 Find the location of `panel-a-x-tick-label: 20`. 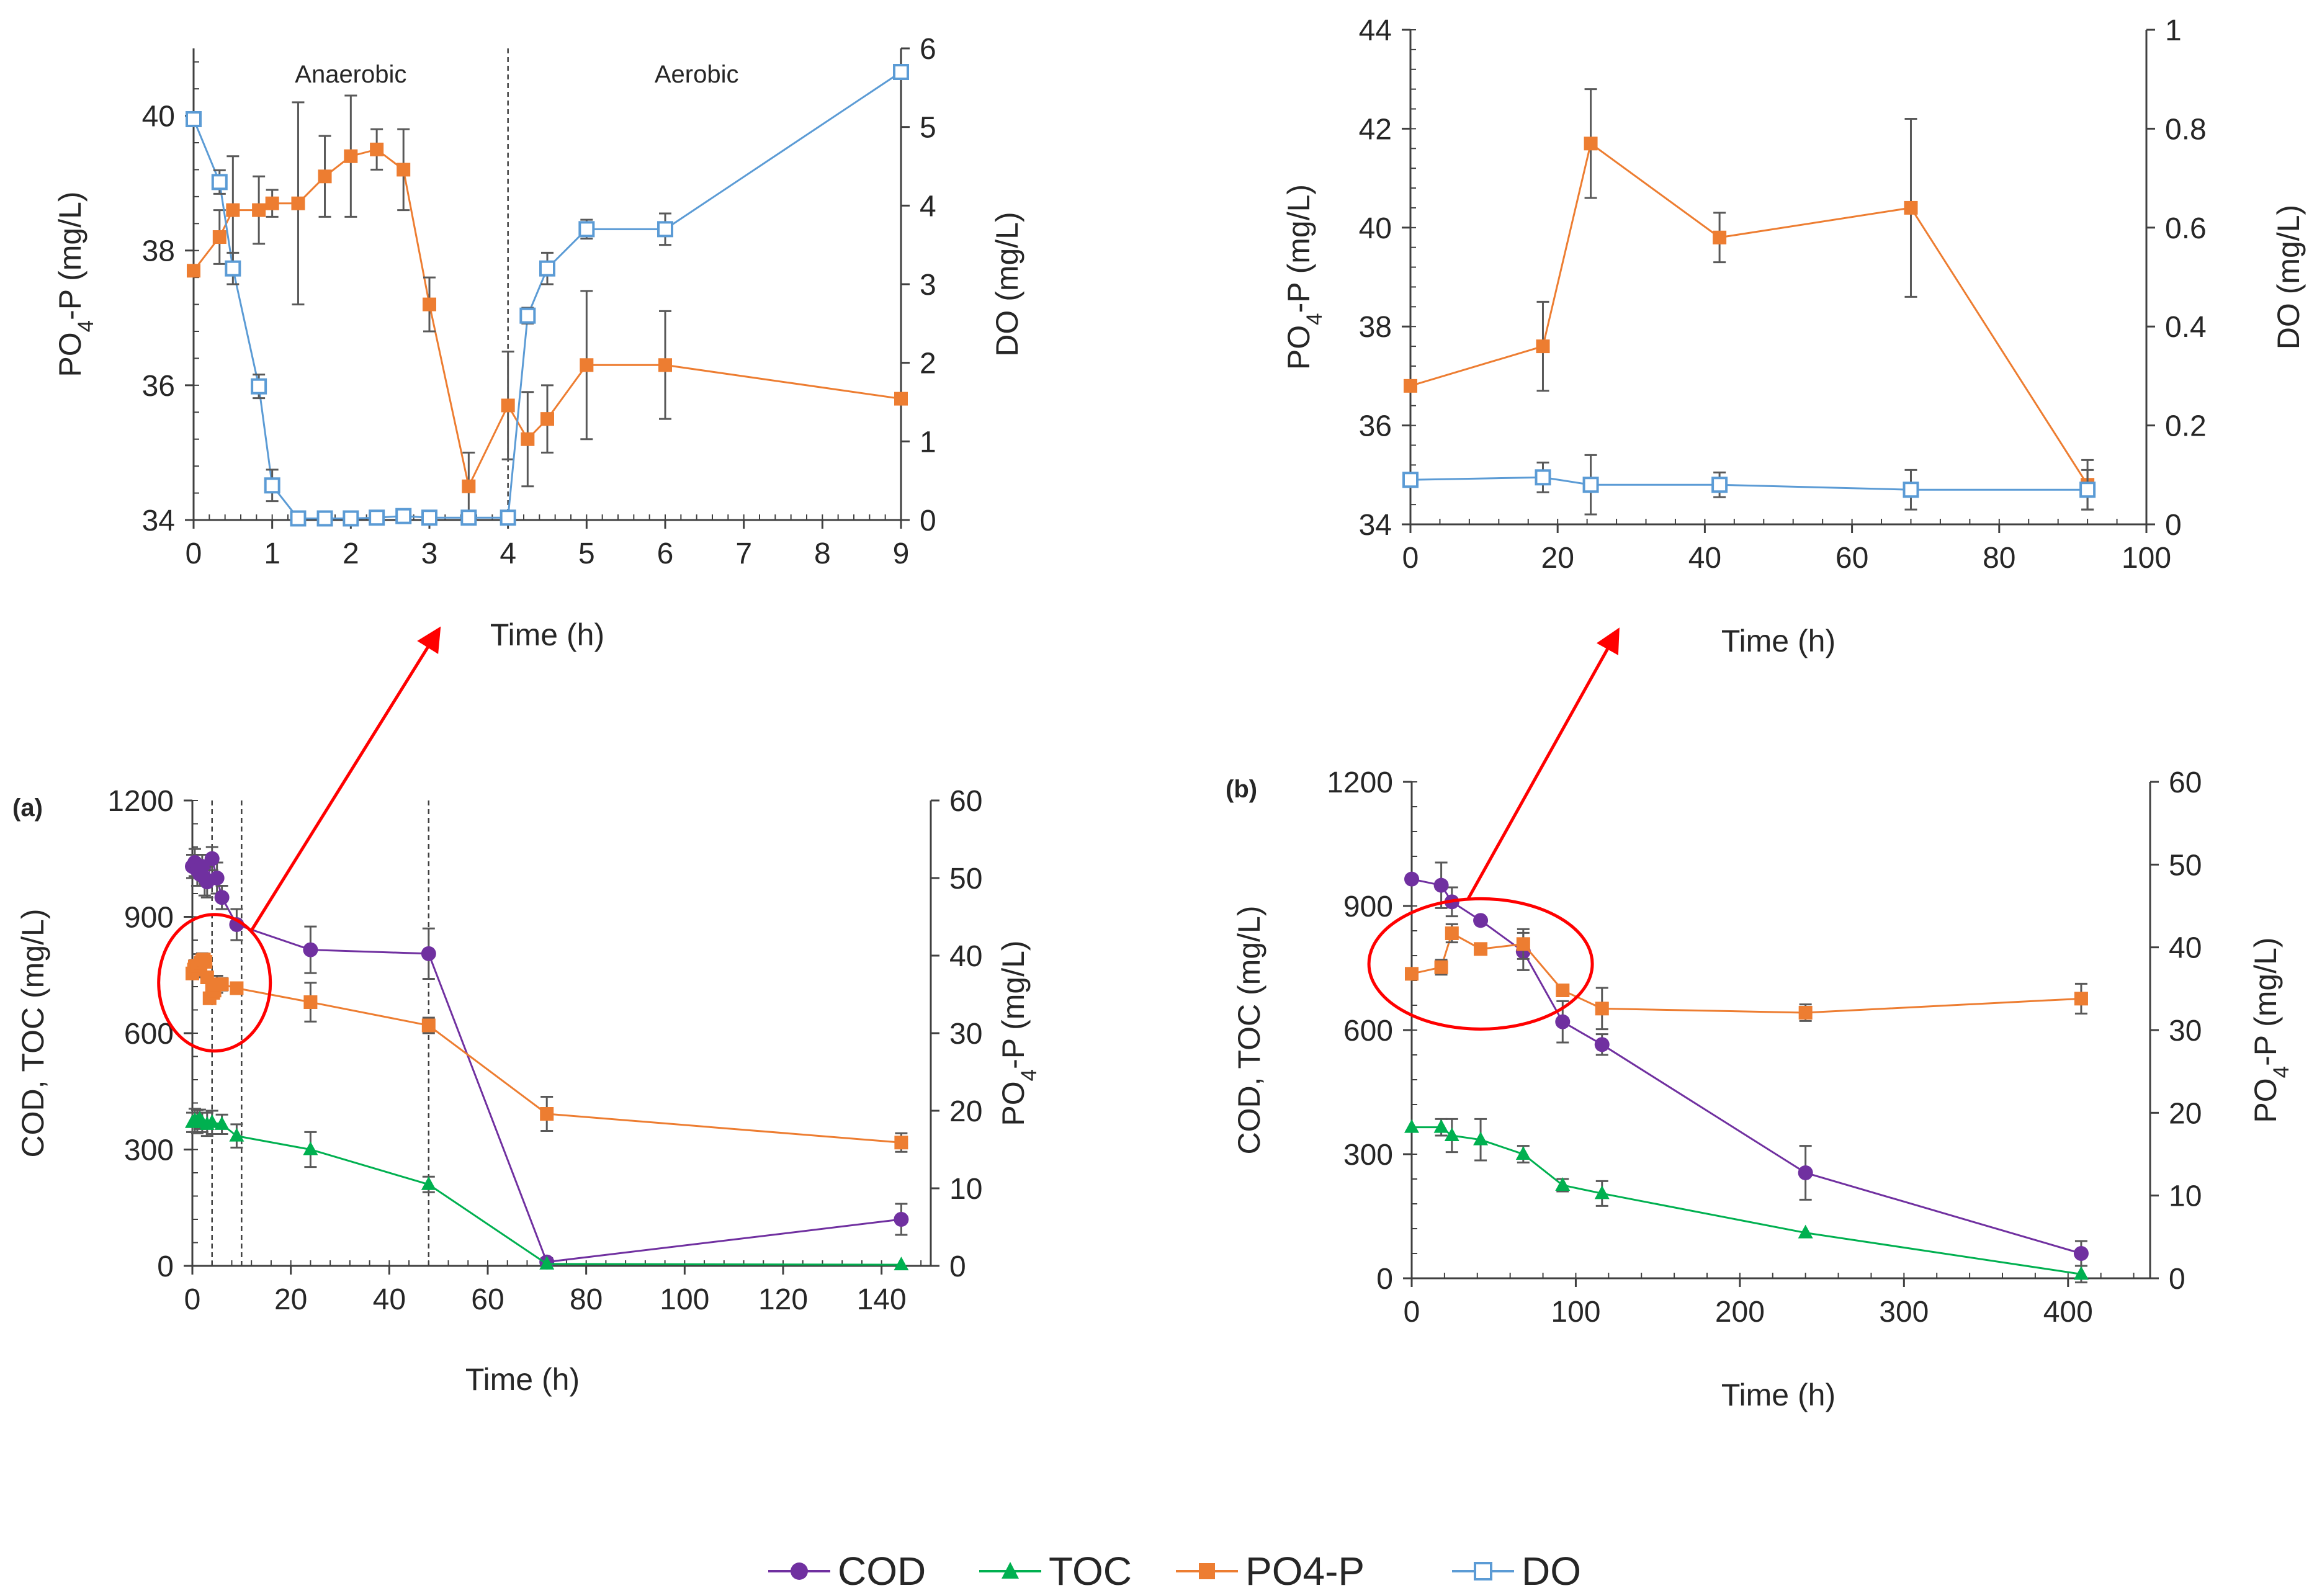

panel-a-x-tick-label: 20 is located at coordinates (290, 1299).